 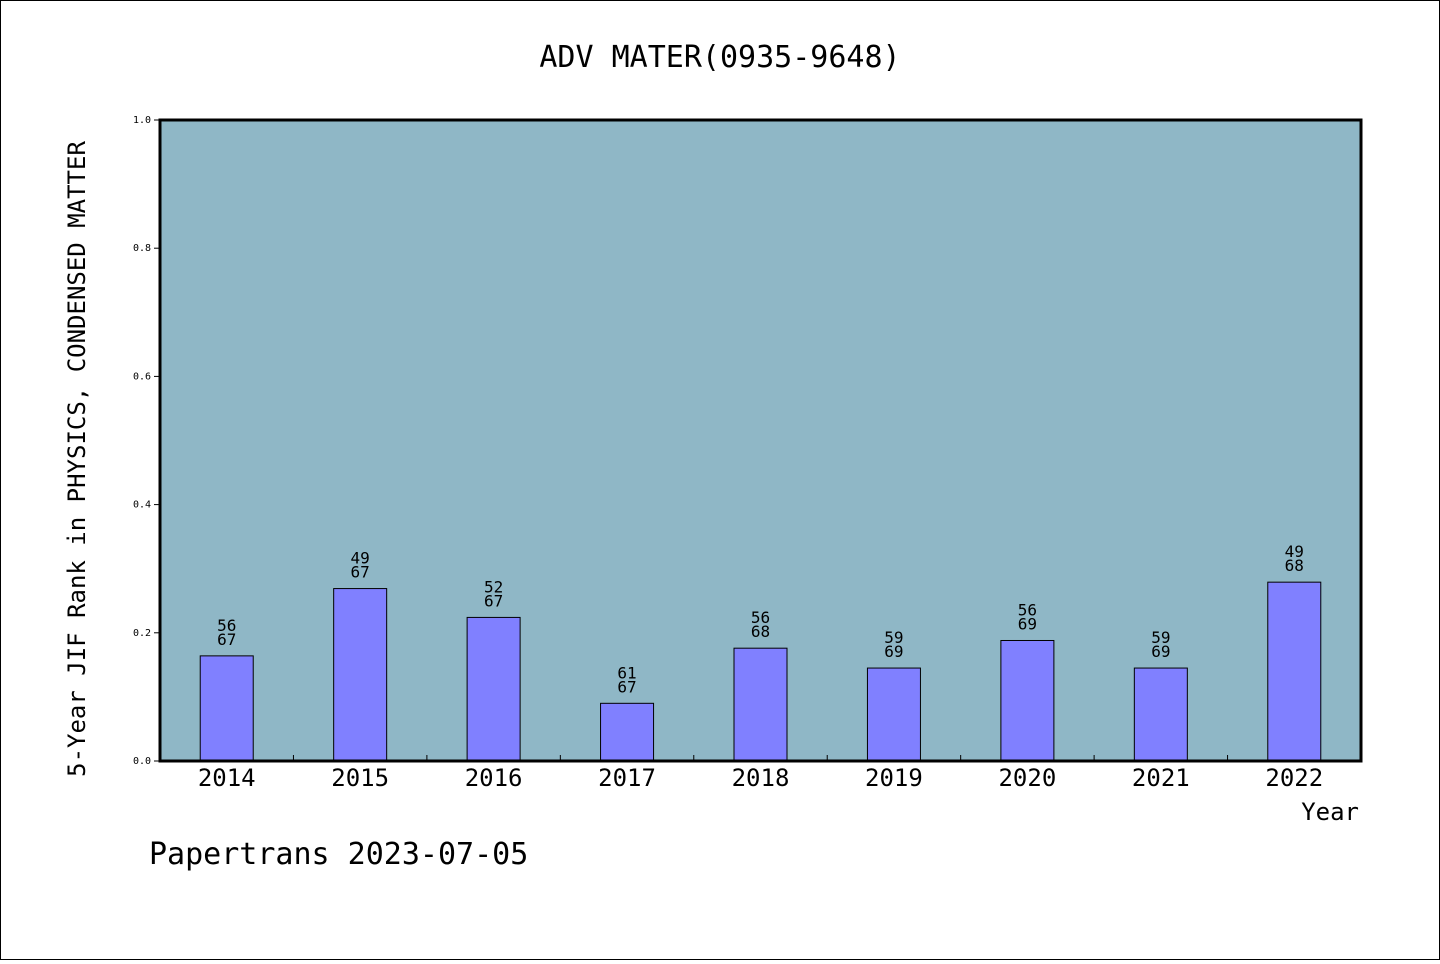 I want to click on bar-2019, so click(x=893, y=714).